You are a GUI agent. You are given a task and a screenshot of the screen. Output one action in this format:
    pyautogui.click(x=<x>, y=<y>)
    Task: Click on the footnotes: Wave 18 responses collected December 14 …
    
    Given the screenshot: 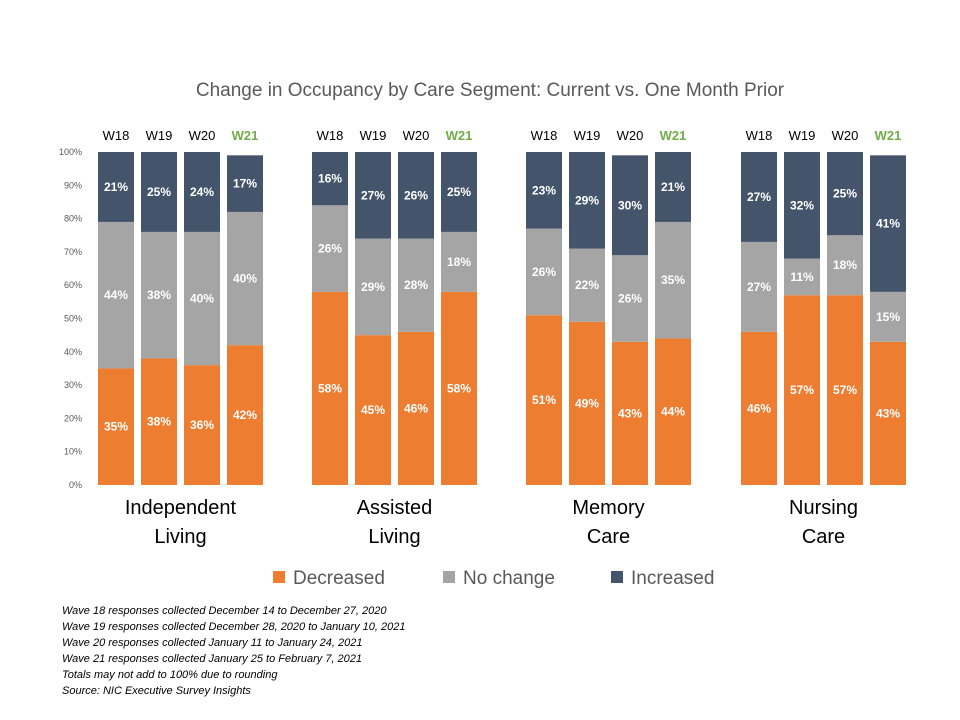 What is the action you would take?
    pyautogui.click(x=233, y=651)
    